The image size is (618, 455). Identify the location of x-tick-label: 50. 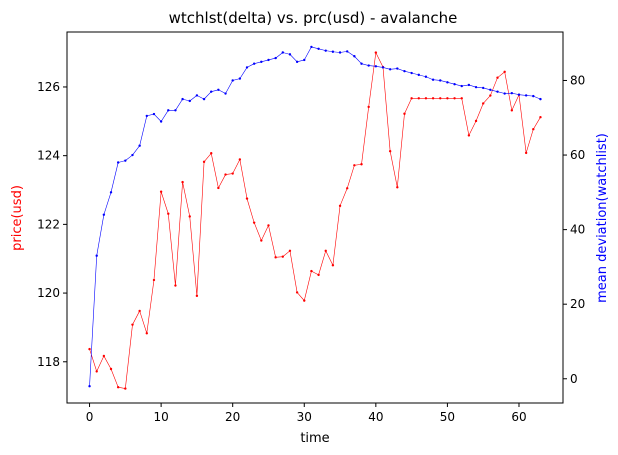
(447, 417).